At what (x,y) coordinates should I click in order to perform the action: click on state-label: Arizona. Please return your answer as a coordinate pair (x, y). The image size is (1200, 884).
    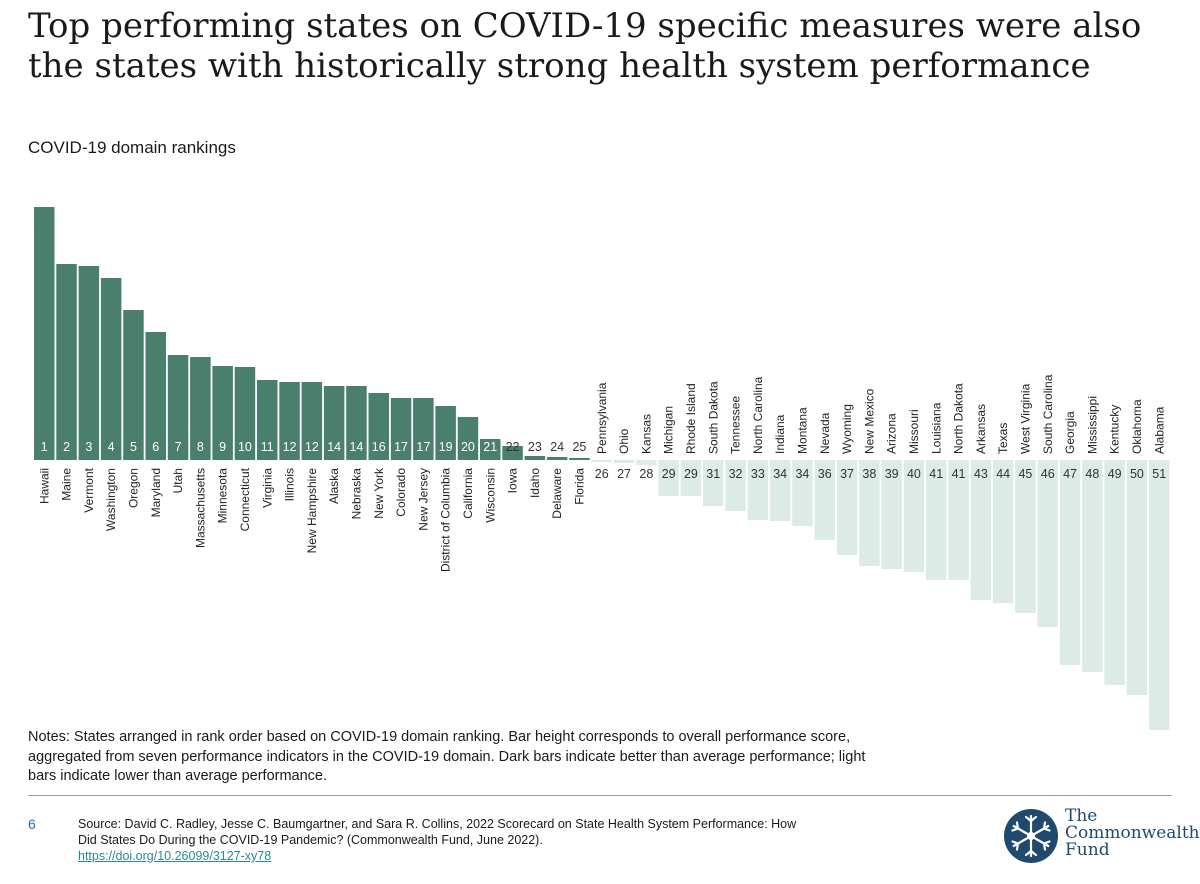
    Looking at the image, I should click on (892, 433).